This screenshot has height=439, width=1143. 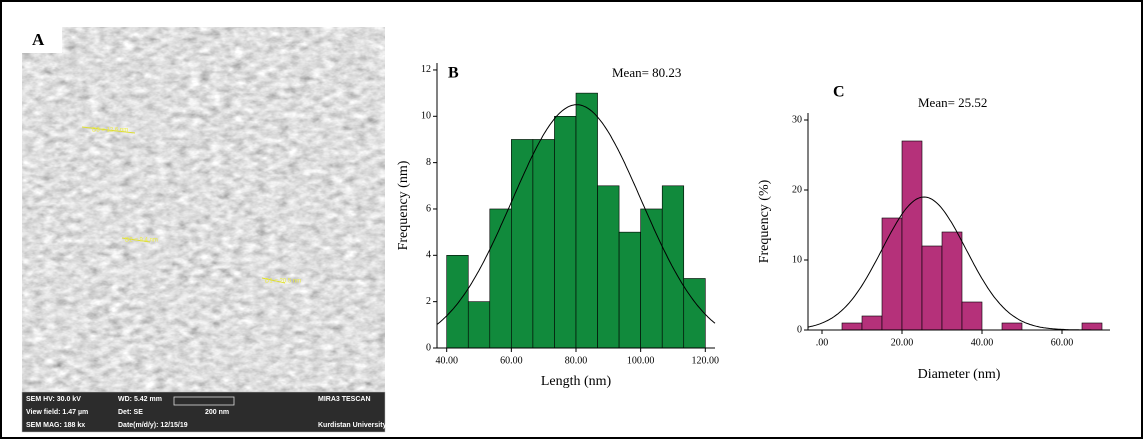 What do you see at coordinates (797, 119) in the screenshot?
I see `y-tick-label: 30` at bounding box center [797, 119].